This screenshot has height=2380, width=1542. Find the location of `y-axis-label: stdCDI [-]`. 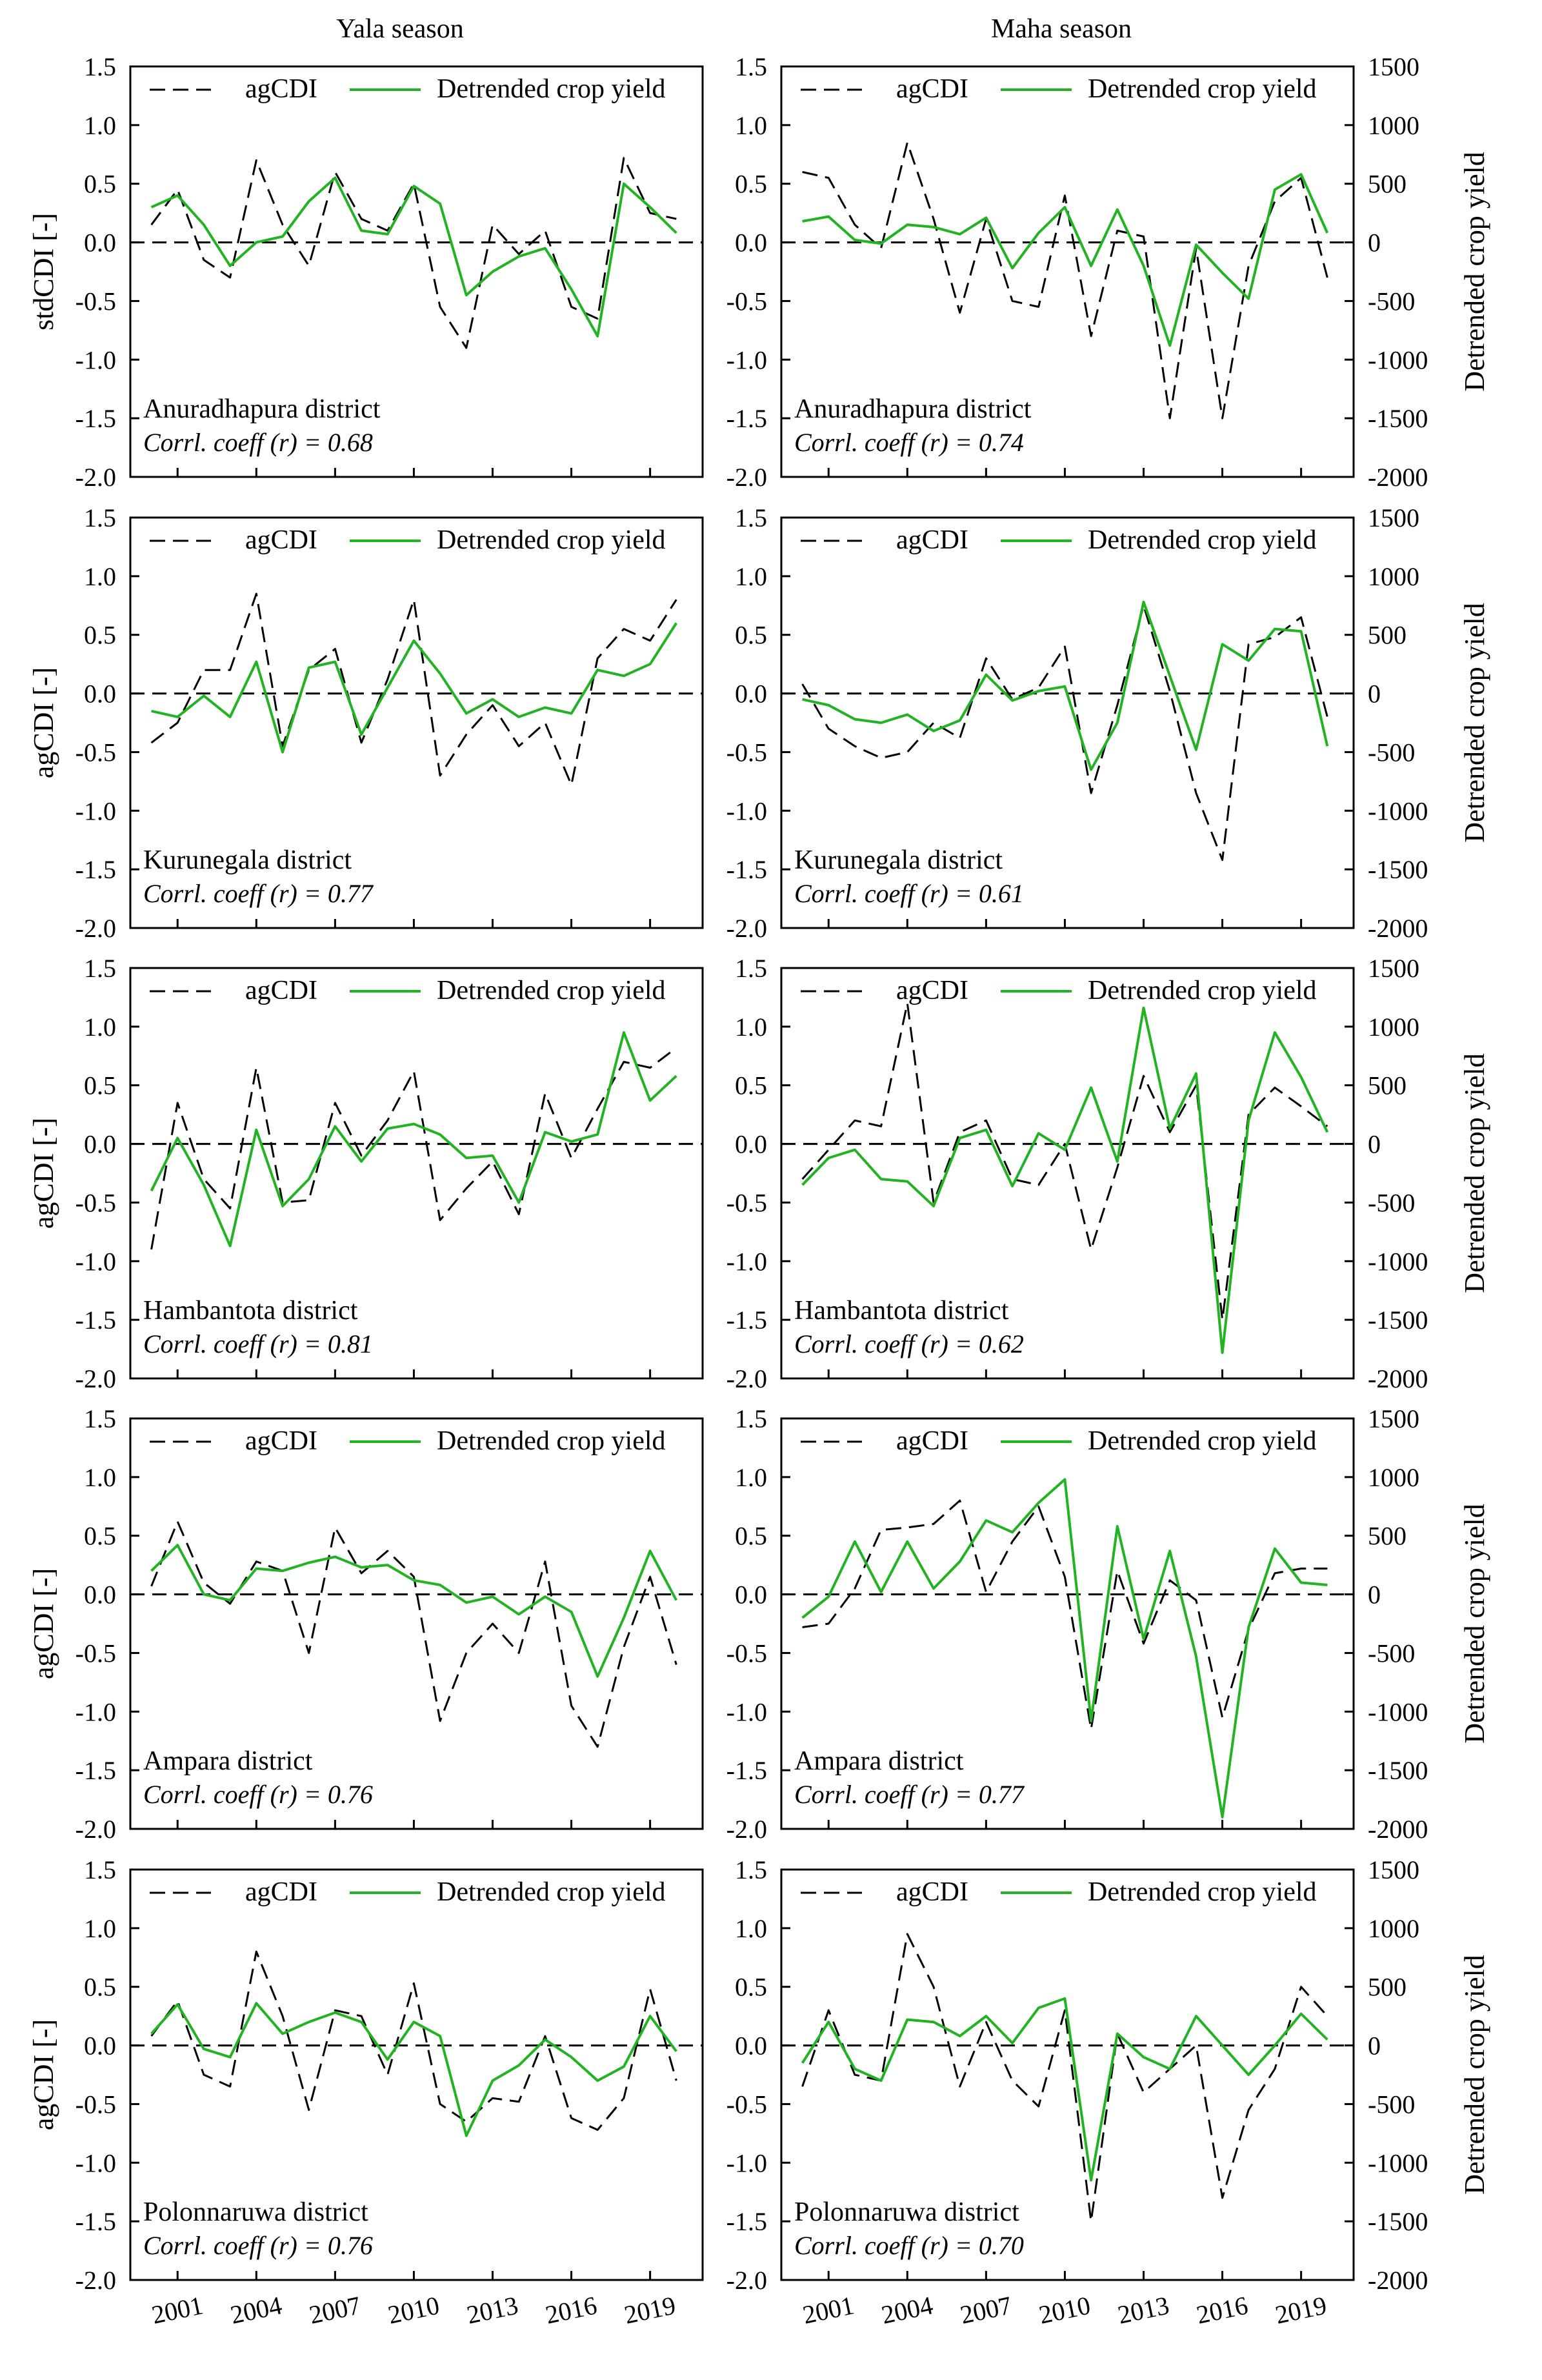

y-axis-label: stdCDI [-] is located at coordinates (43, 271).